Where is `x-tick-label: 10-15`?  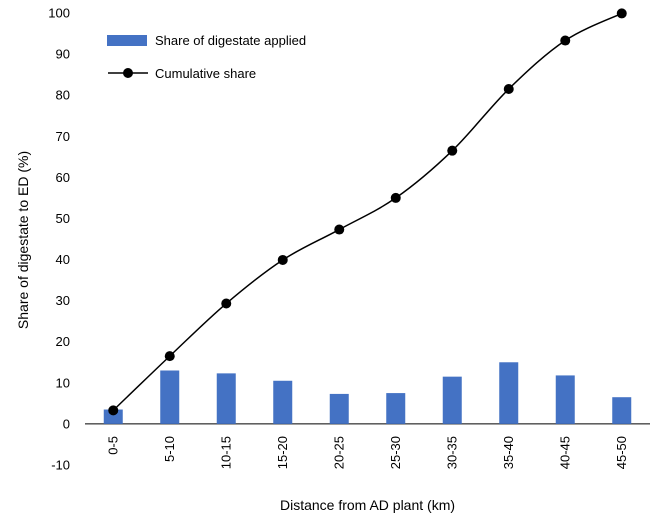
x-tick-label: 10-15 is located at coordinates (225, 452).